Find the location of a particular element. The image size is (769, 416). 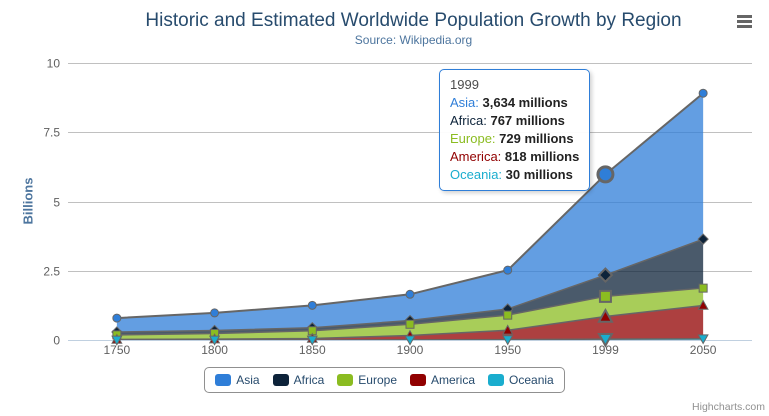

area-america is located at coordinates (410, 322).